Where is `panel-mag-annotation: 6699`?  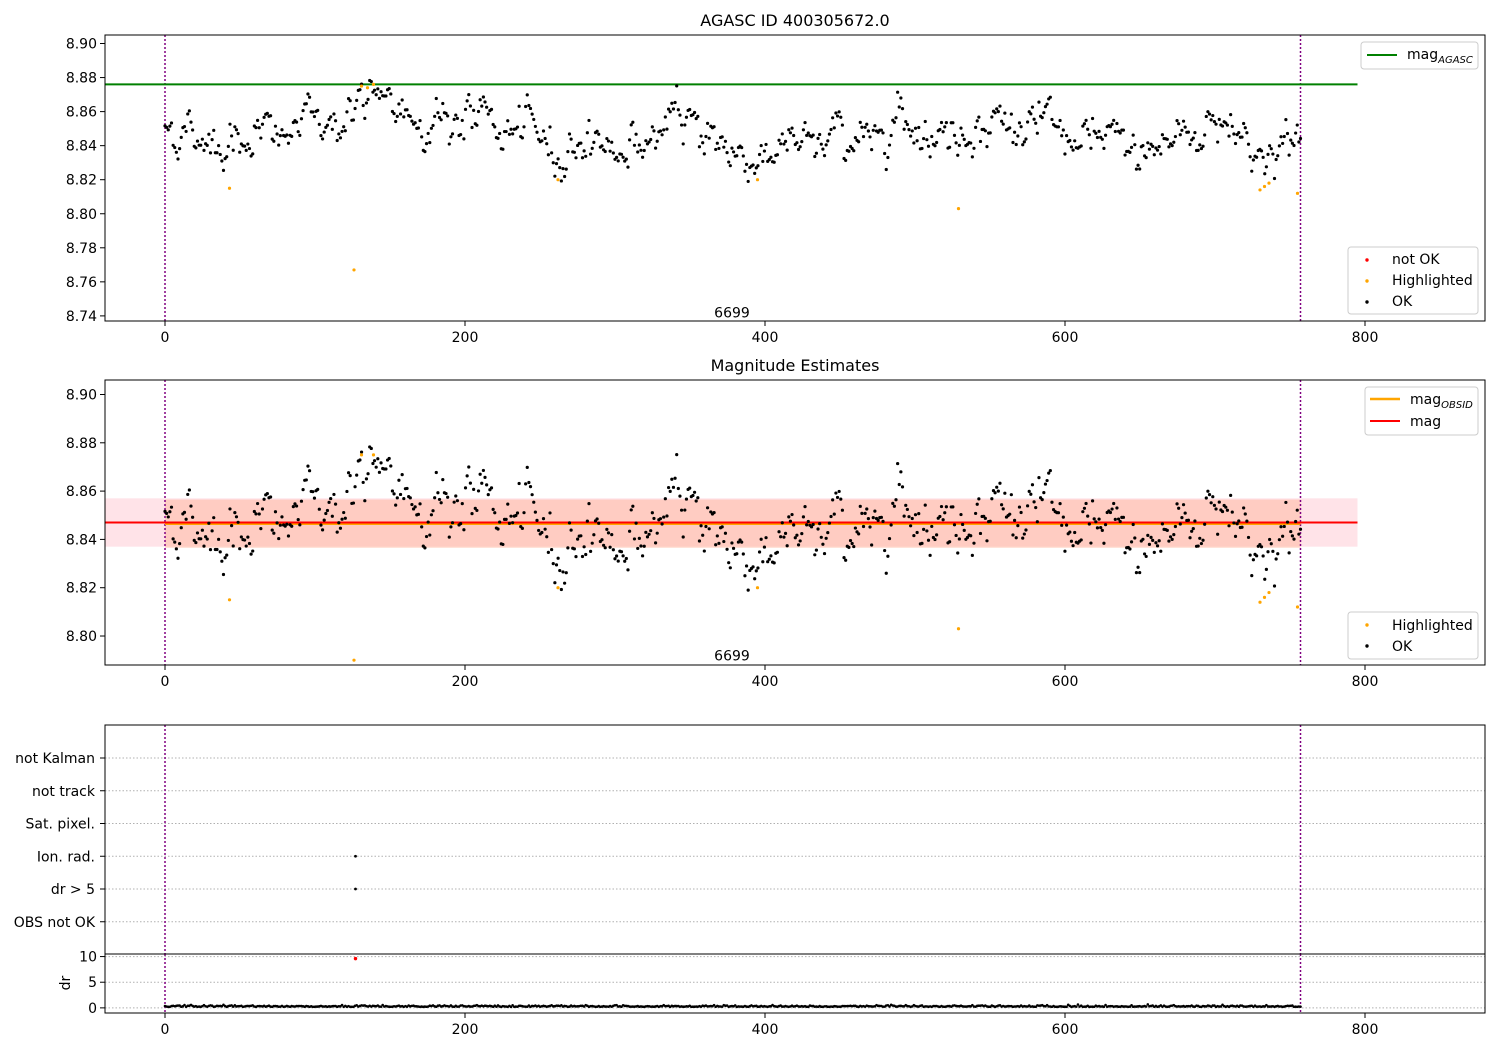 panel-mag-annotation: 6699 is located at coordinates (732, 656).